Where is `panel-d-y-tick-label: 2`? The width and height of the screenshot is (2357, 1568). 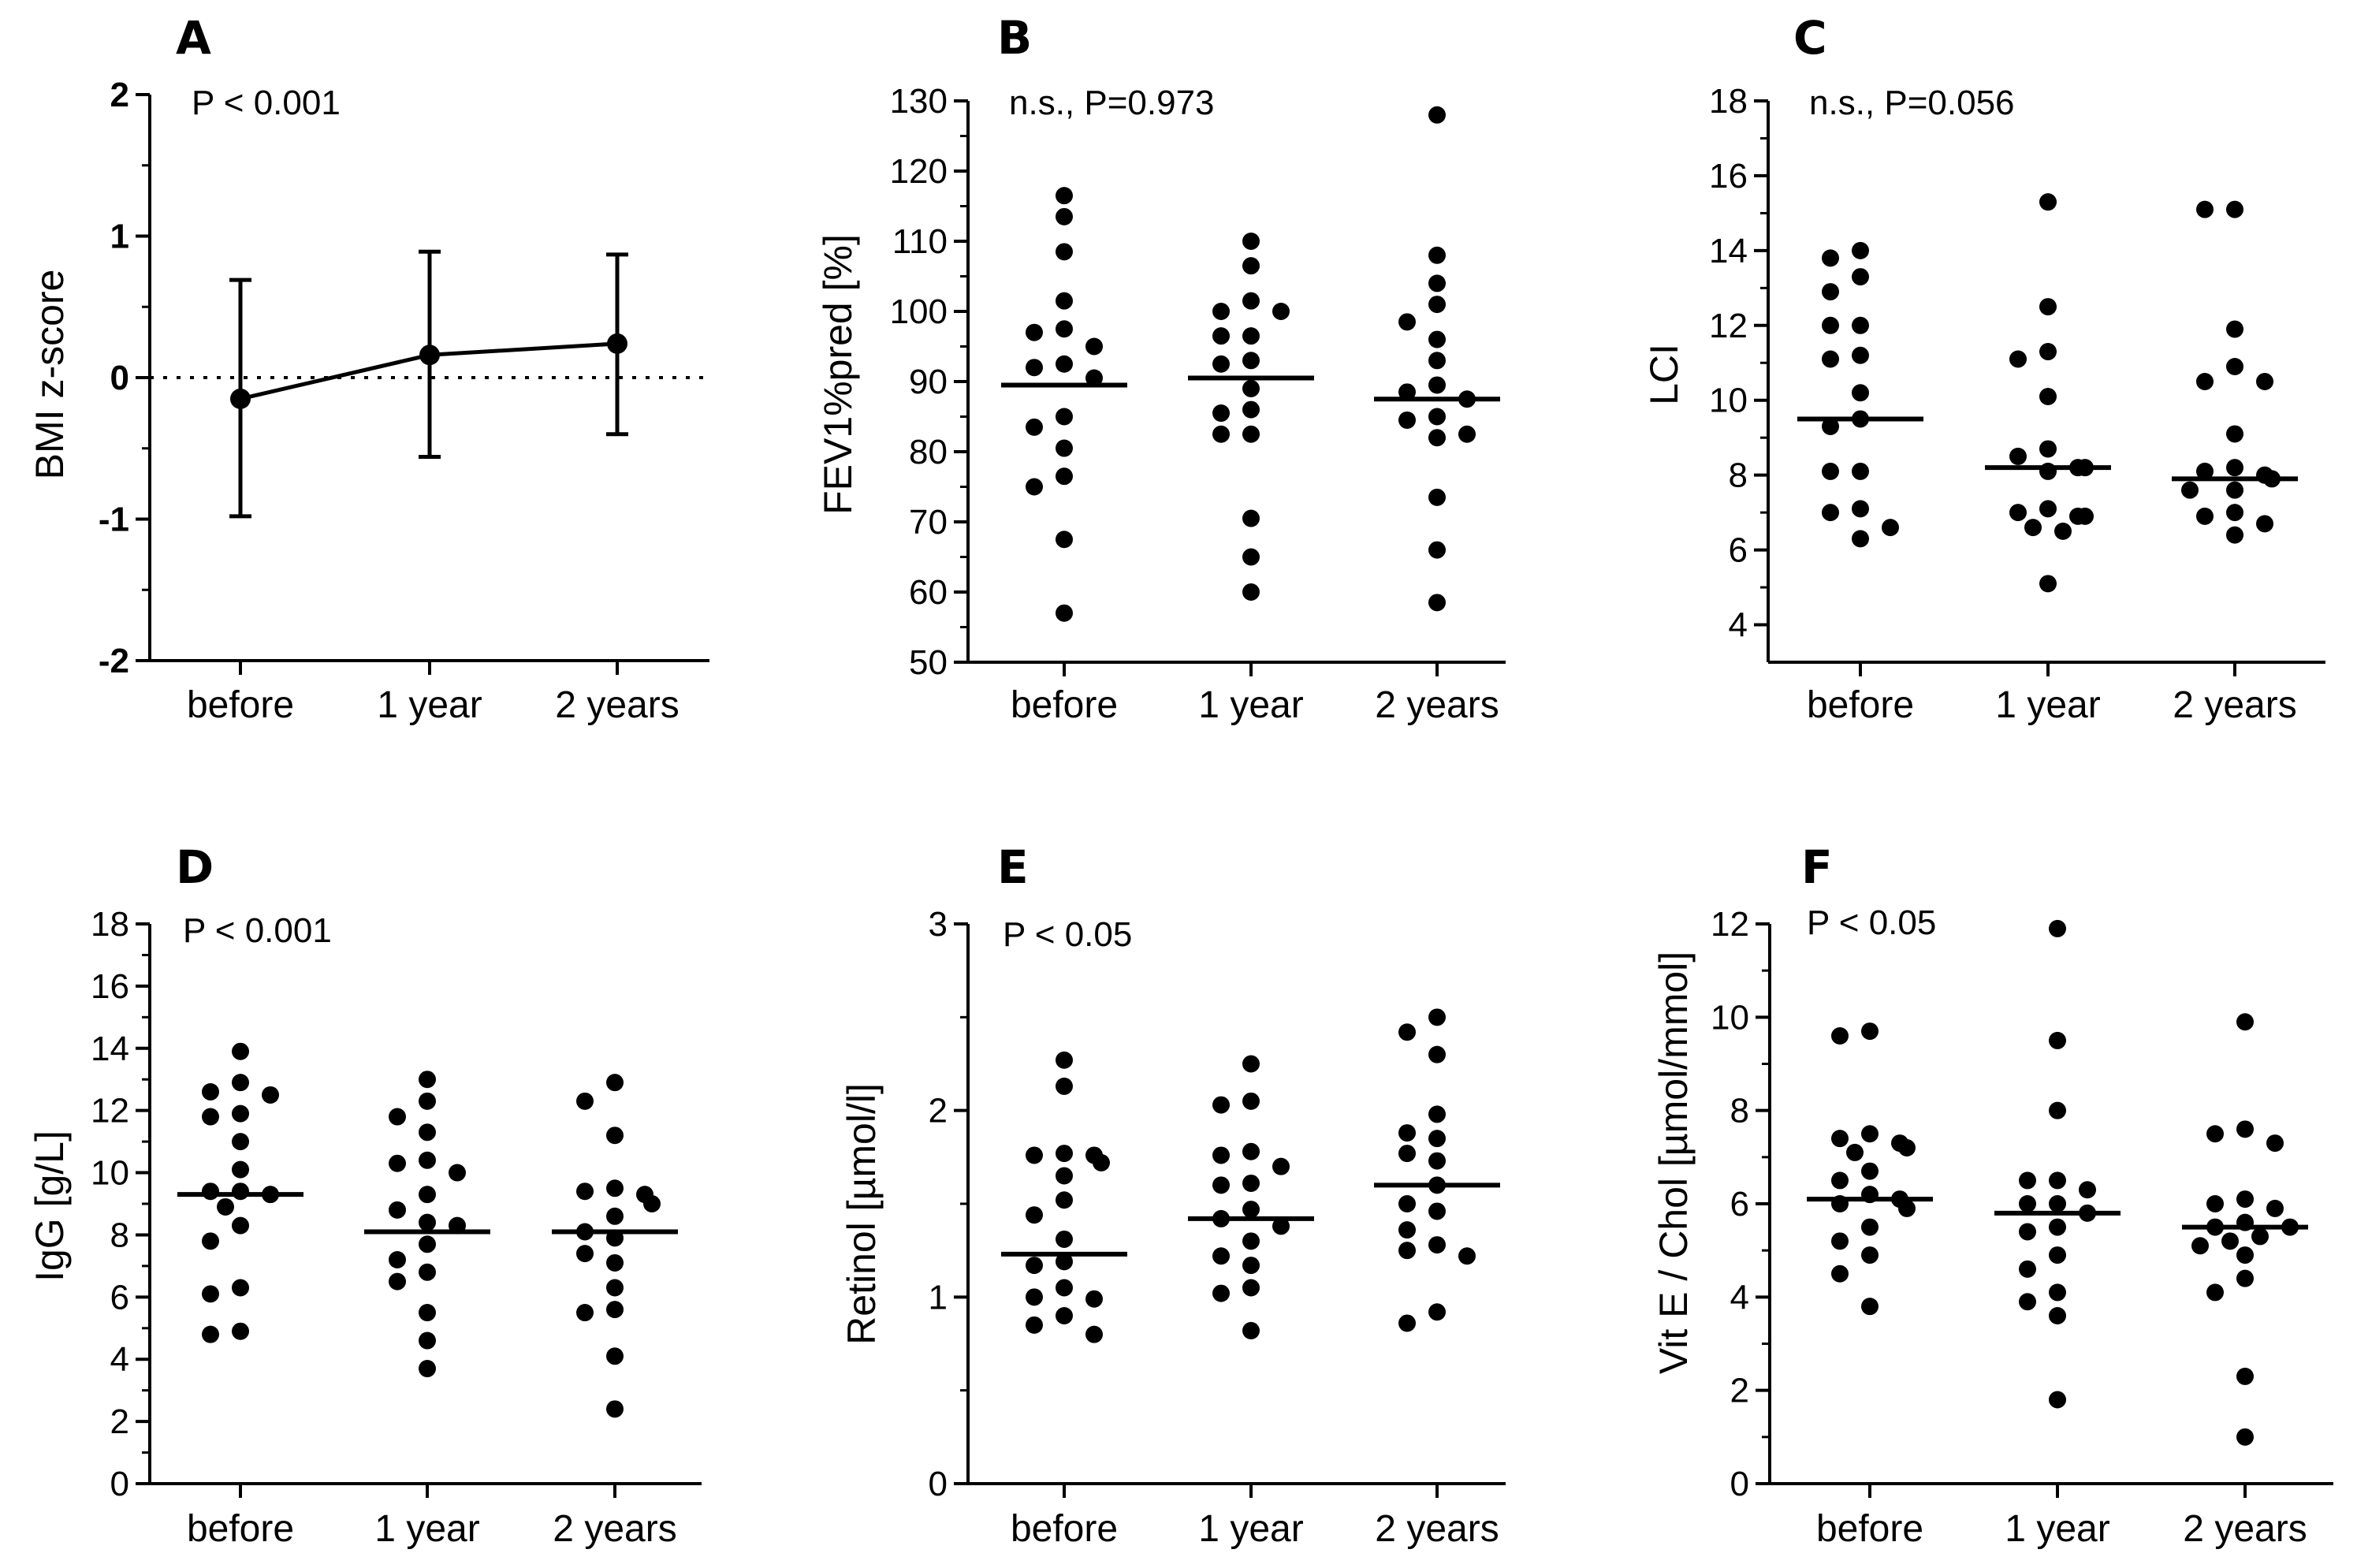 panel-d-y-tick-label: 2 is located at coordinates (120, 1421).